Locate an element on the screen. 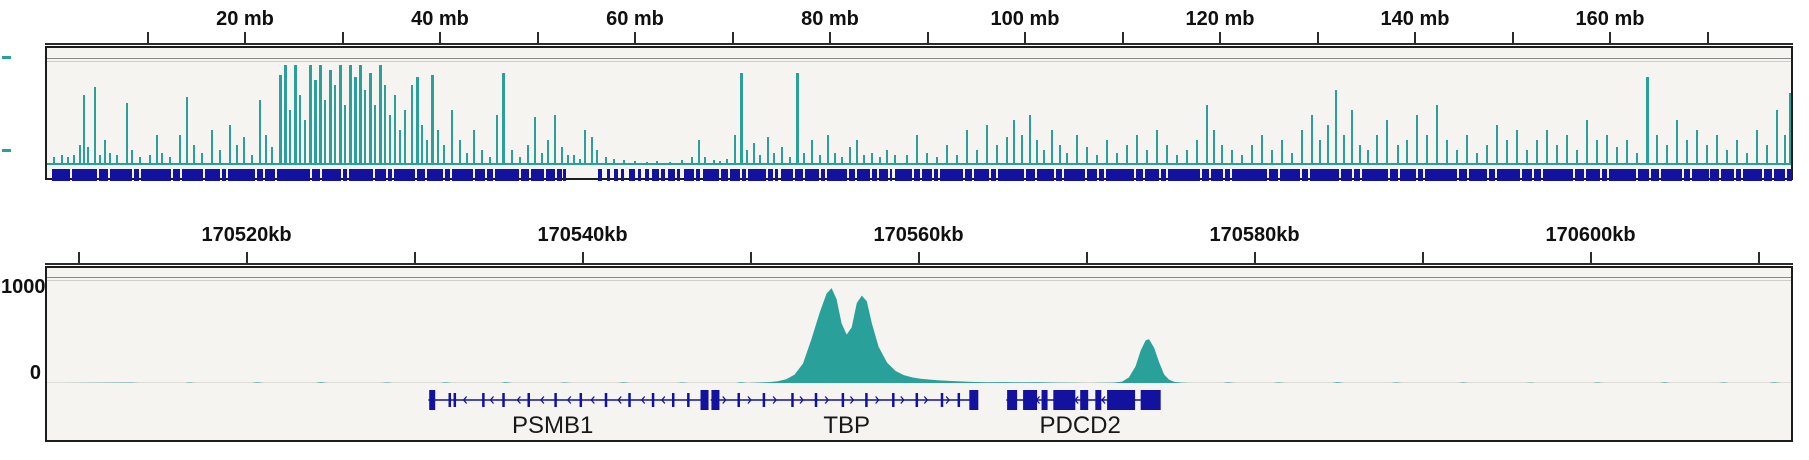 The image size is (1809, 460). axis-tick-label: 160 mb is located at coordinates (1610, 19).